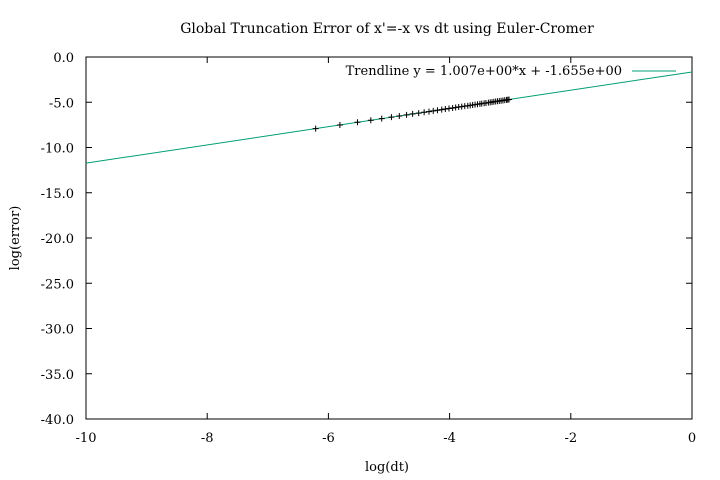 This screenshot has height=480, width=720. What do you see at coordinates (449, 438) in the screenshot?
I see `x-tick-label: -4` at bounding box center [449, 438].